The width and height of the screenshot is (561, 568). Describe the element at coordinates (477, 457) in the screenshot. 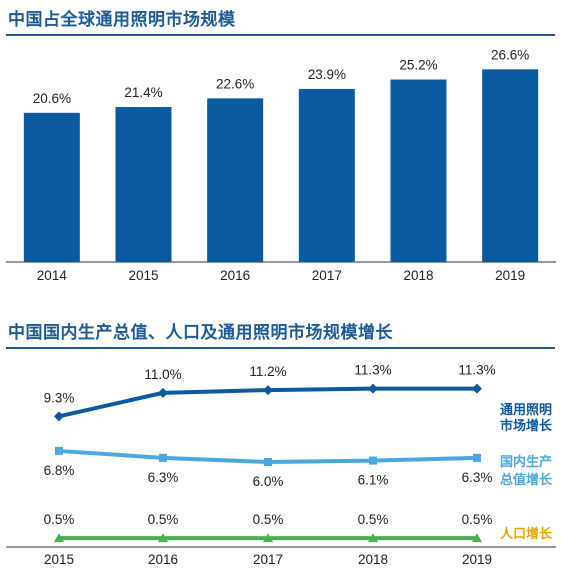

I see `line-point-1-2019` at that location.